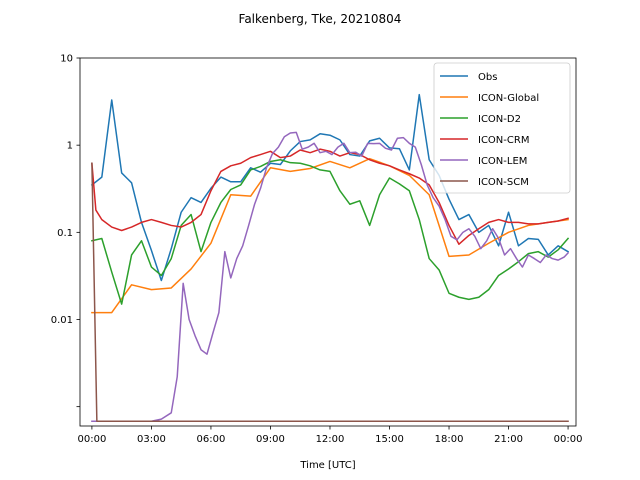 This screenshot has width=640, height=480. What do you see at coordinates (503, 182) in the screenshot?
I see `legend-label: ICON-SCM` at bounding box center [503, 182].